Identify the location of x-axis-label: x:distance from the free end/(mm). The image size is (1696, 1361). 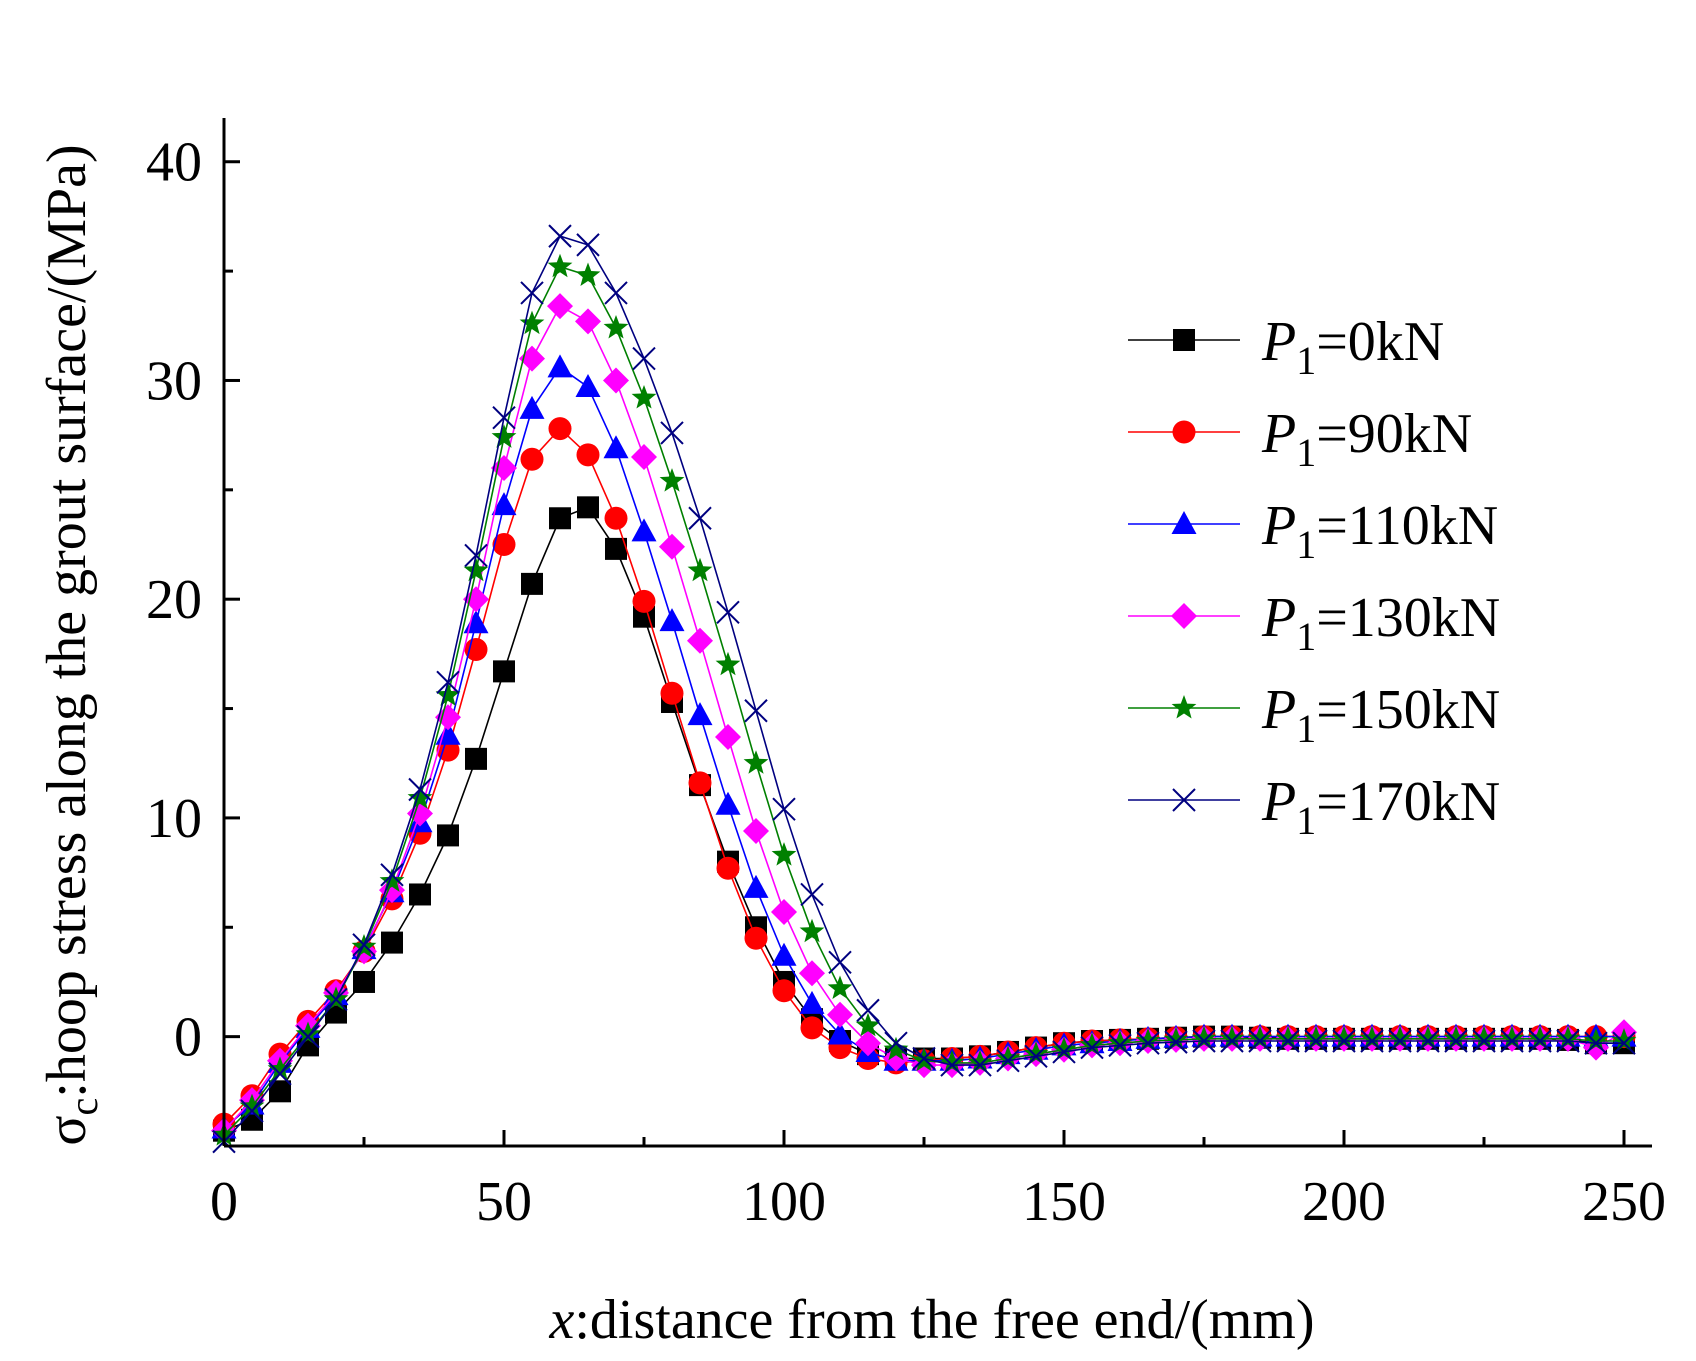
(932, 1320).